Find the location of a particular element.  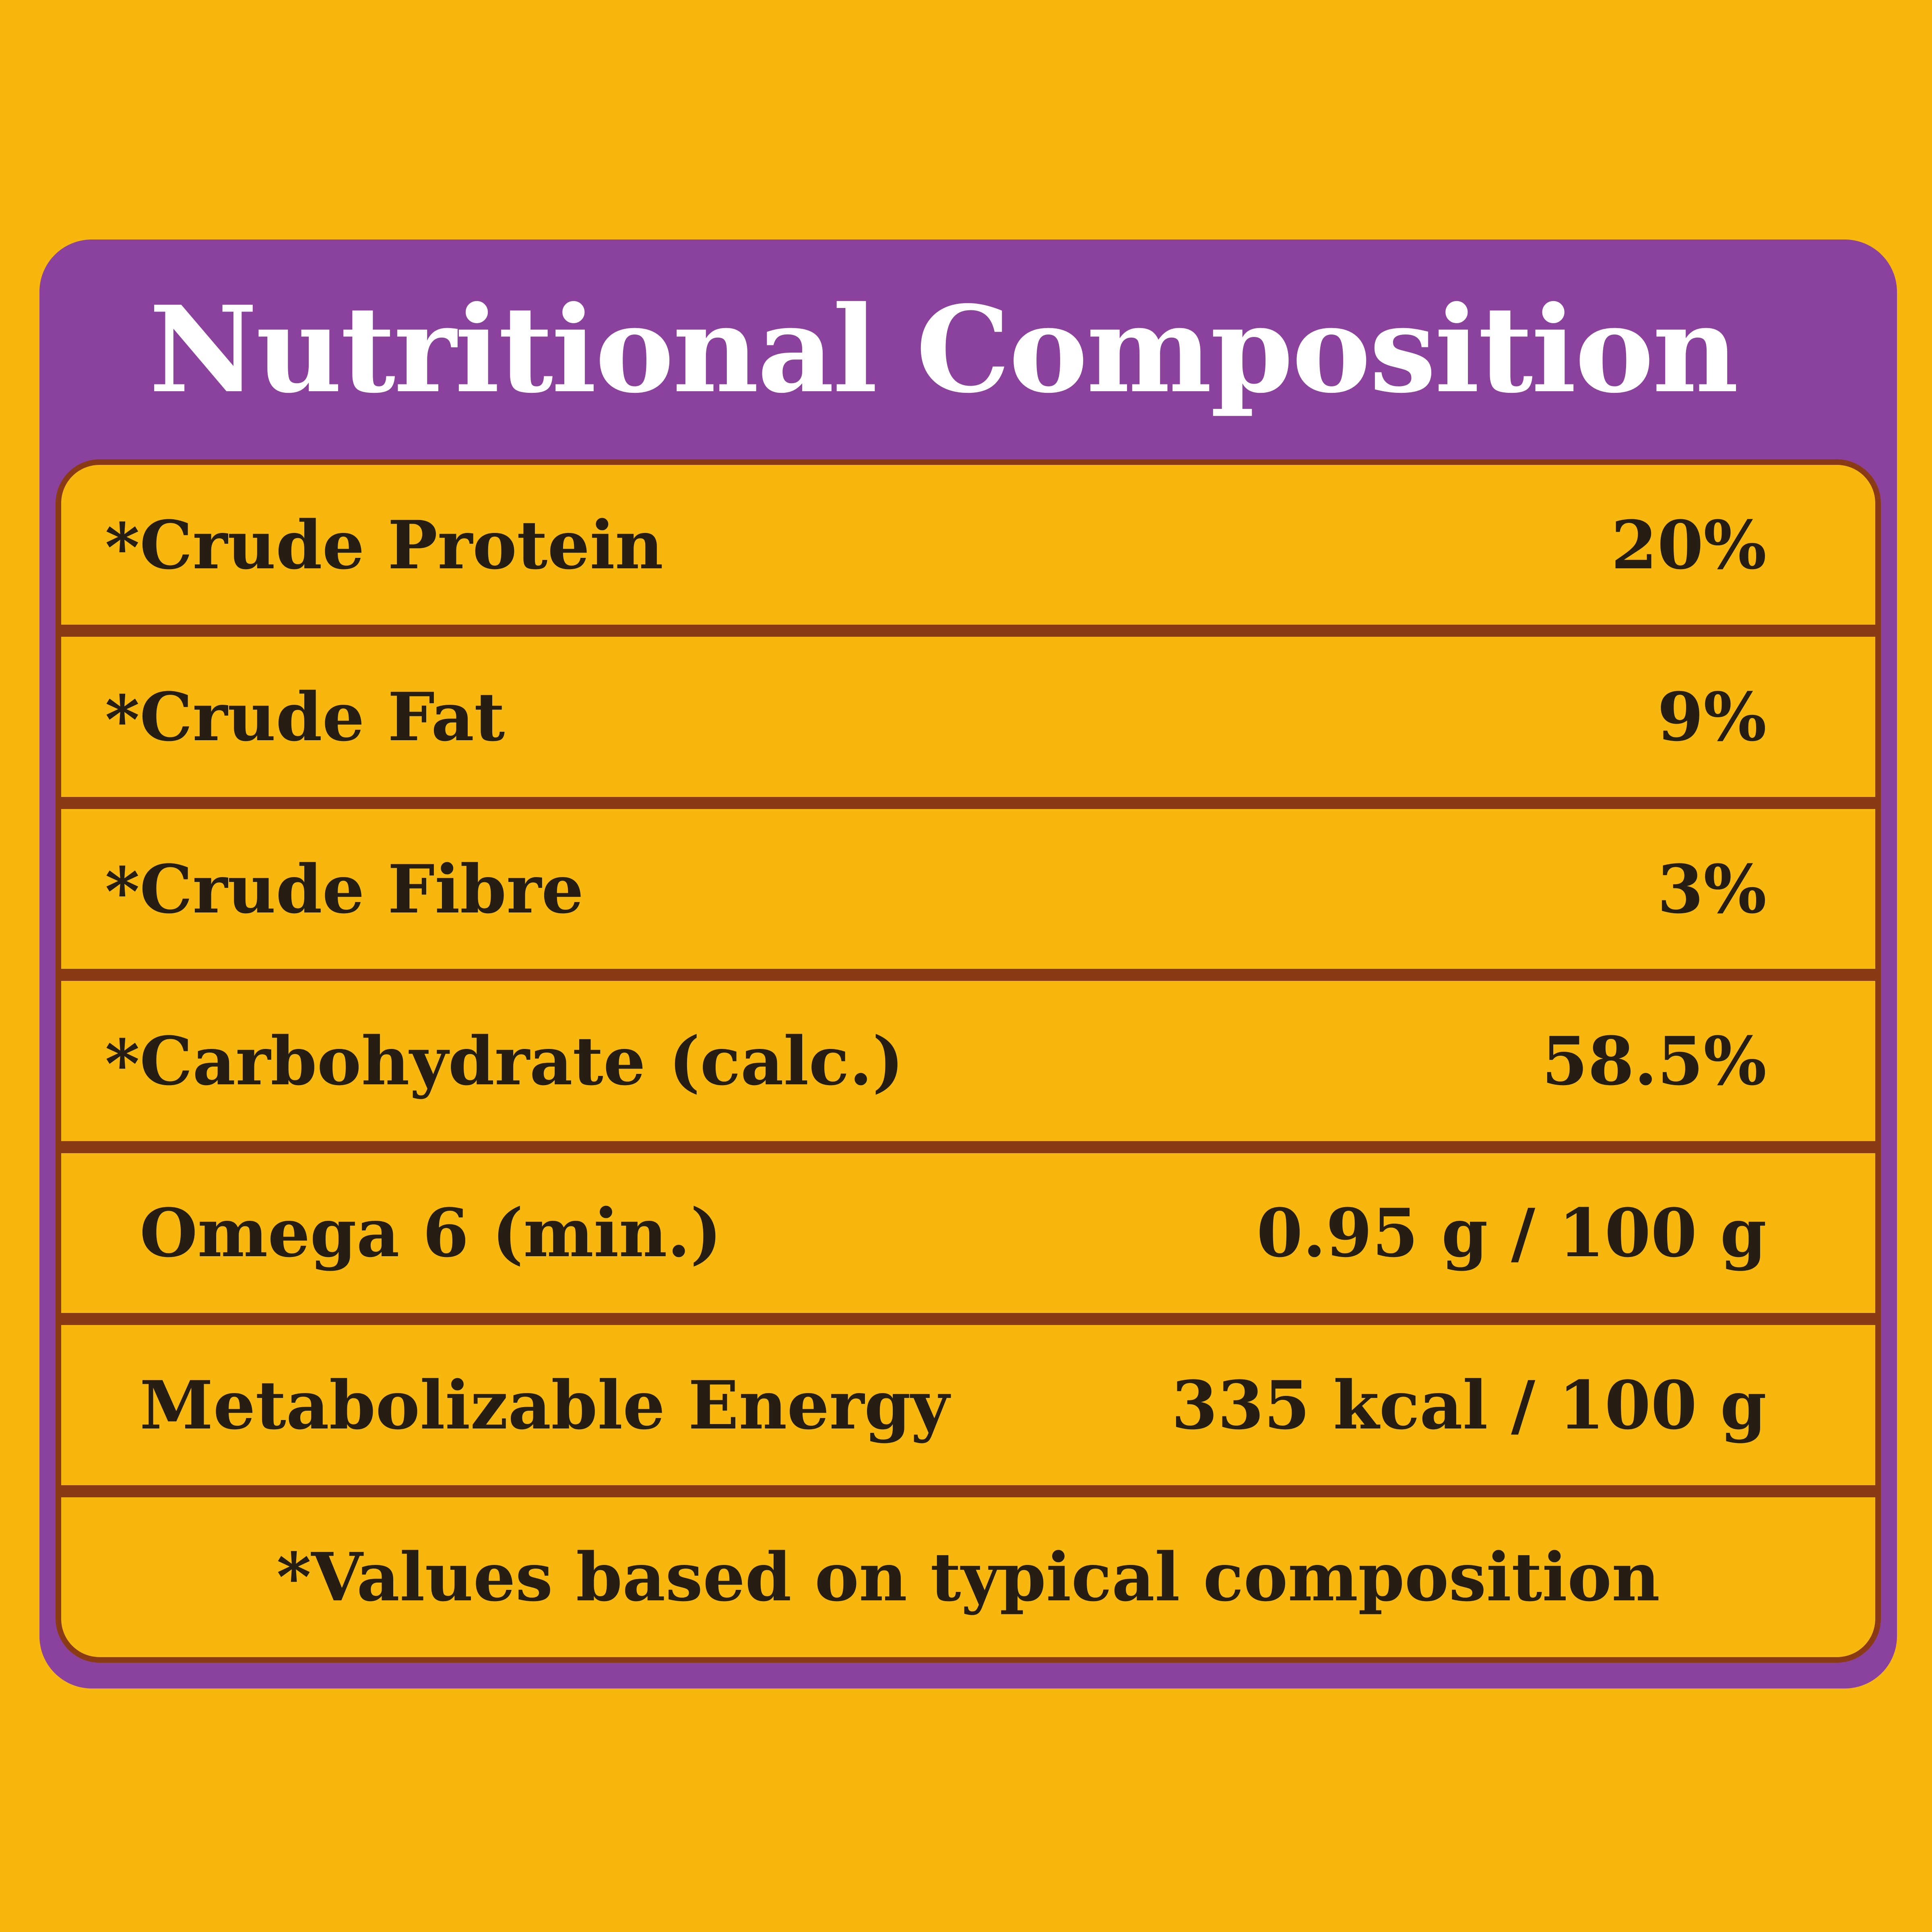

row-value: 9% is located at coordinates (1712, 717).